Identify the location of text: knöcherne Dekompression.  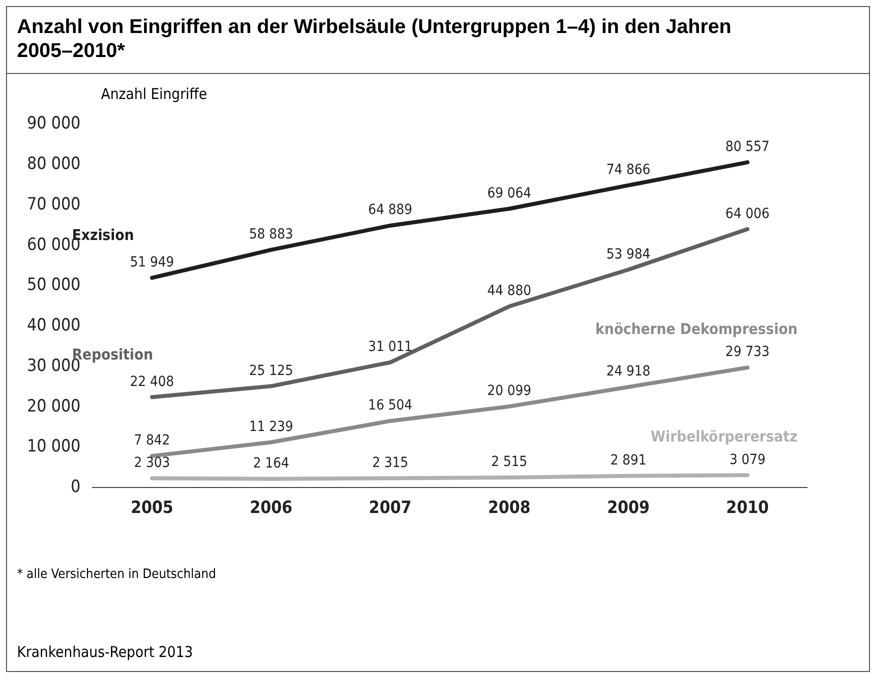
(696, 329).